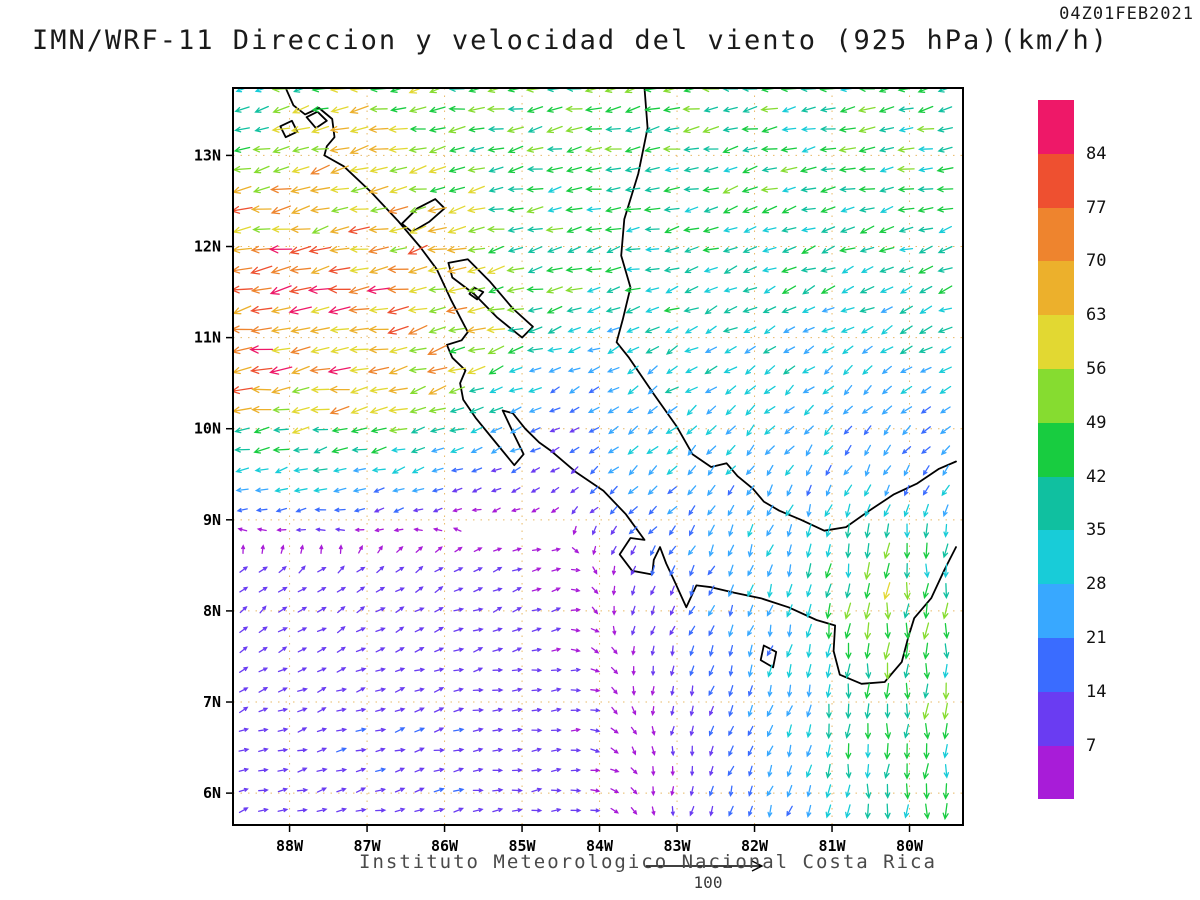 This screenshot has height=900, width=1200. What do you see at coordinates (212, 793) in the screenshot?
I see `y-axis-label: 6N` at bounding box center [212, 793].